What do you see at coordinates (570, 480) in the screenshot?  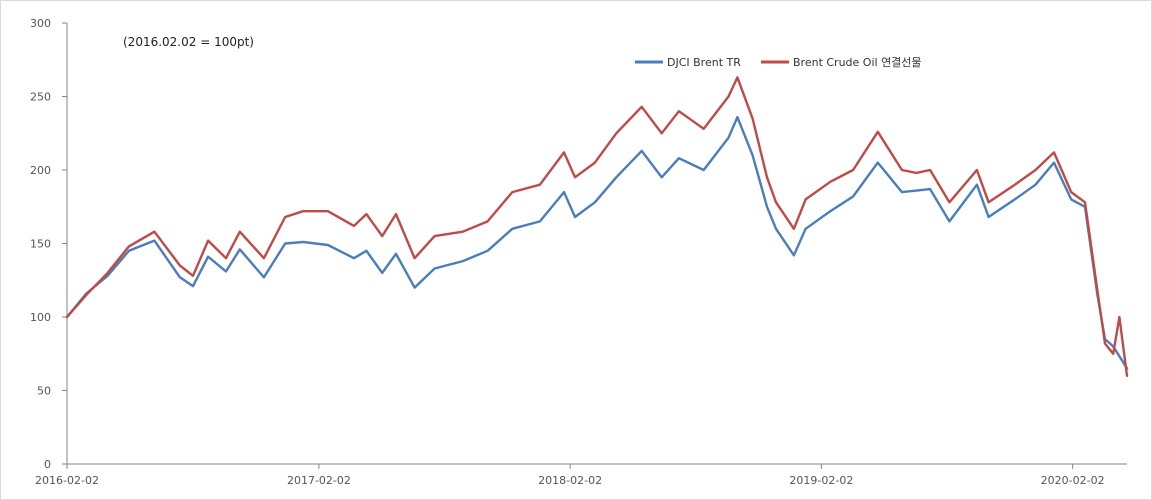 I see `x-tick-label: 2018-02-02` at bounding box center [570, 480].